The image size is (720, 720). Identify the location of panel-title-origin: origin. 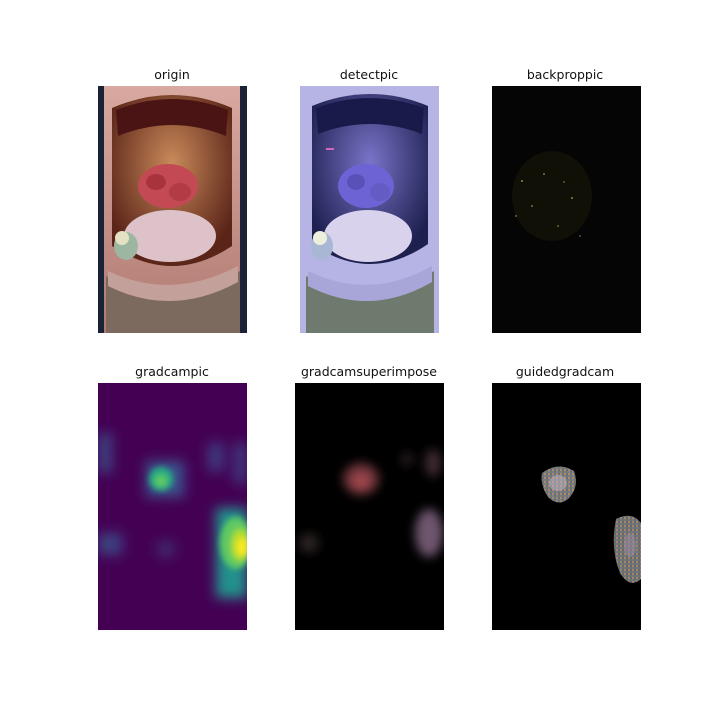
(172, 74).